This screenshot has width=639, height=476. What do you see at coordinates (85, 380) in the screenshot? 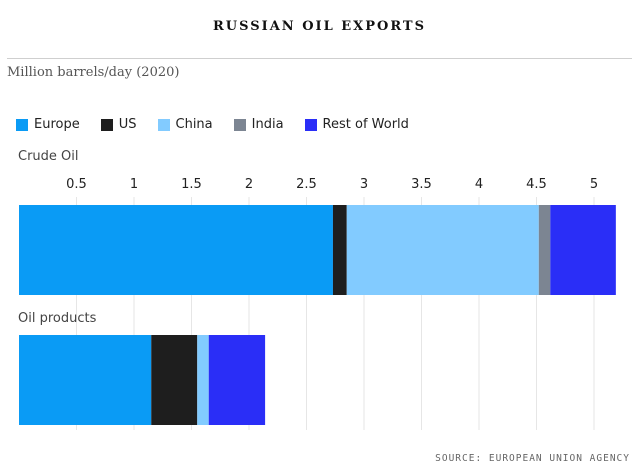
I see `bar-oil-products-europe` at bounding box center [85, 380].